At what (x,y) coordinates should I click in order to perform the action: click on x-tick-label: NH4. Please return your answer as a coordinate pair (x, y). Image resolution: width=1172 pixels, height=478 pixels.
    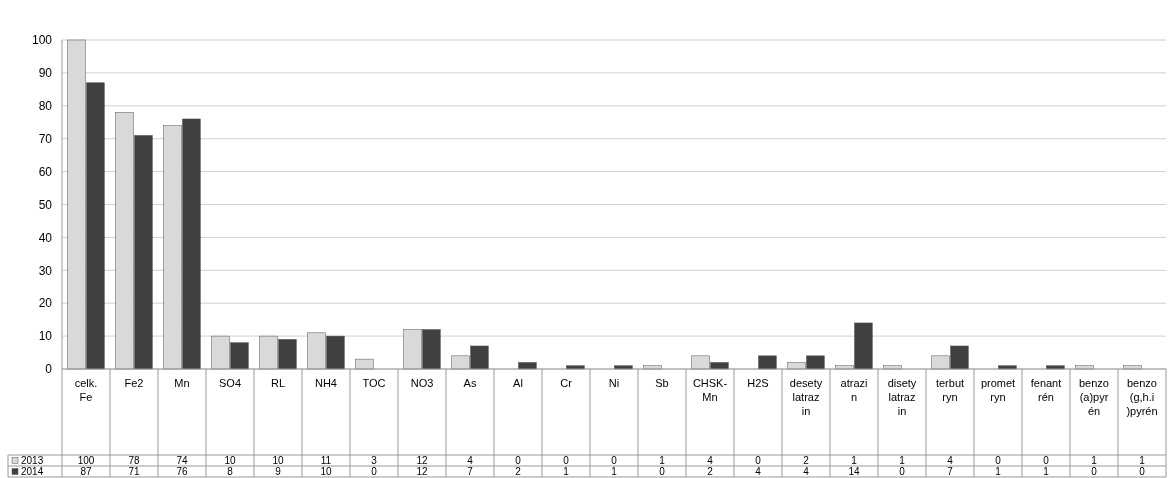
    Looking at the image, I should click on (326, 383).